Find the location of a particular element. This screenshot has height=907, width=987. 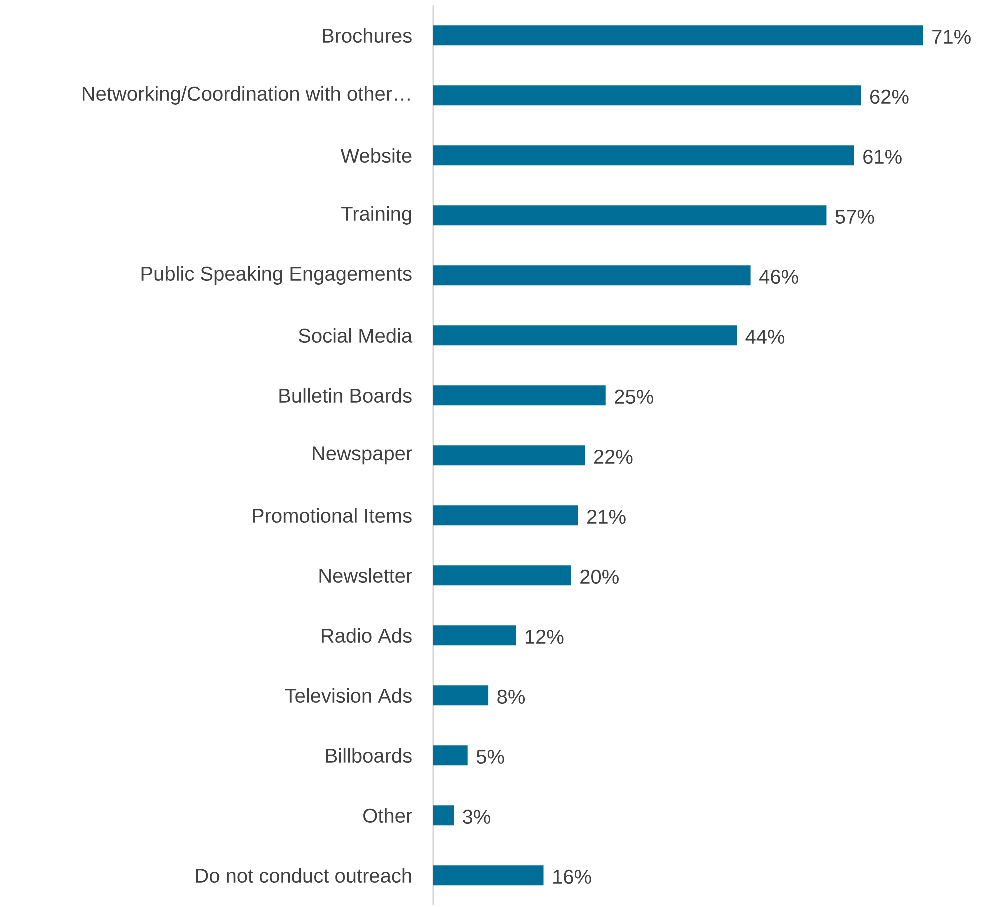

y-tick-label: Television Ads is located at coordinates (348, 696).